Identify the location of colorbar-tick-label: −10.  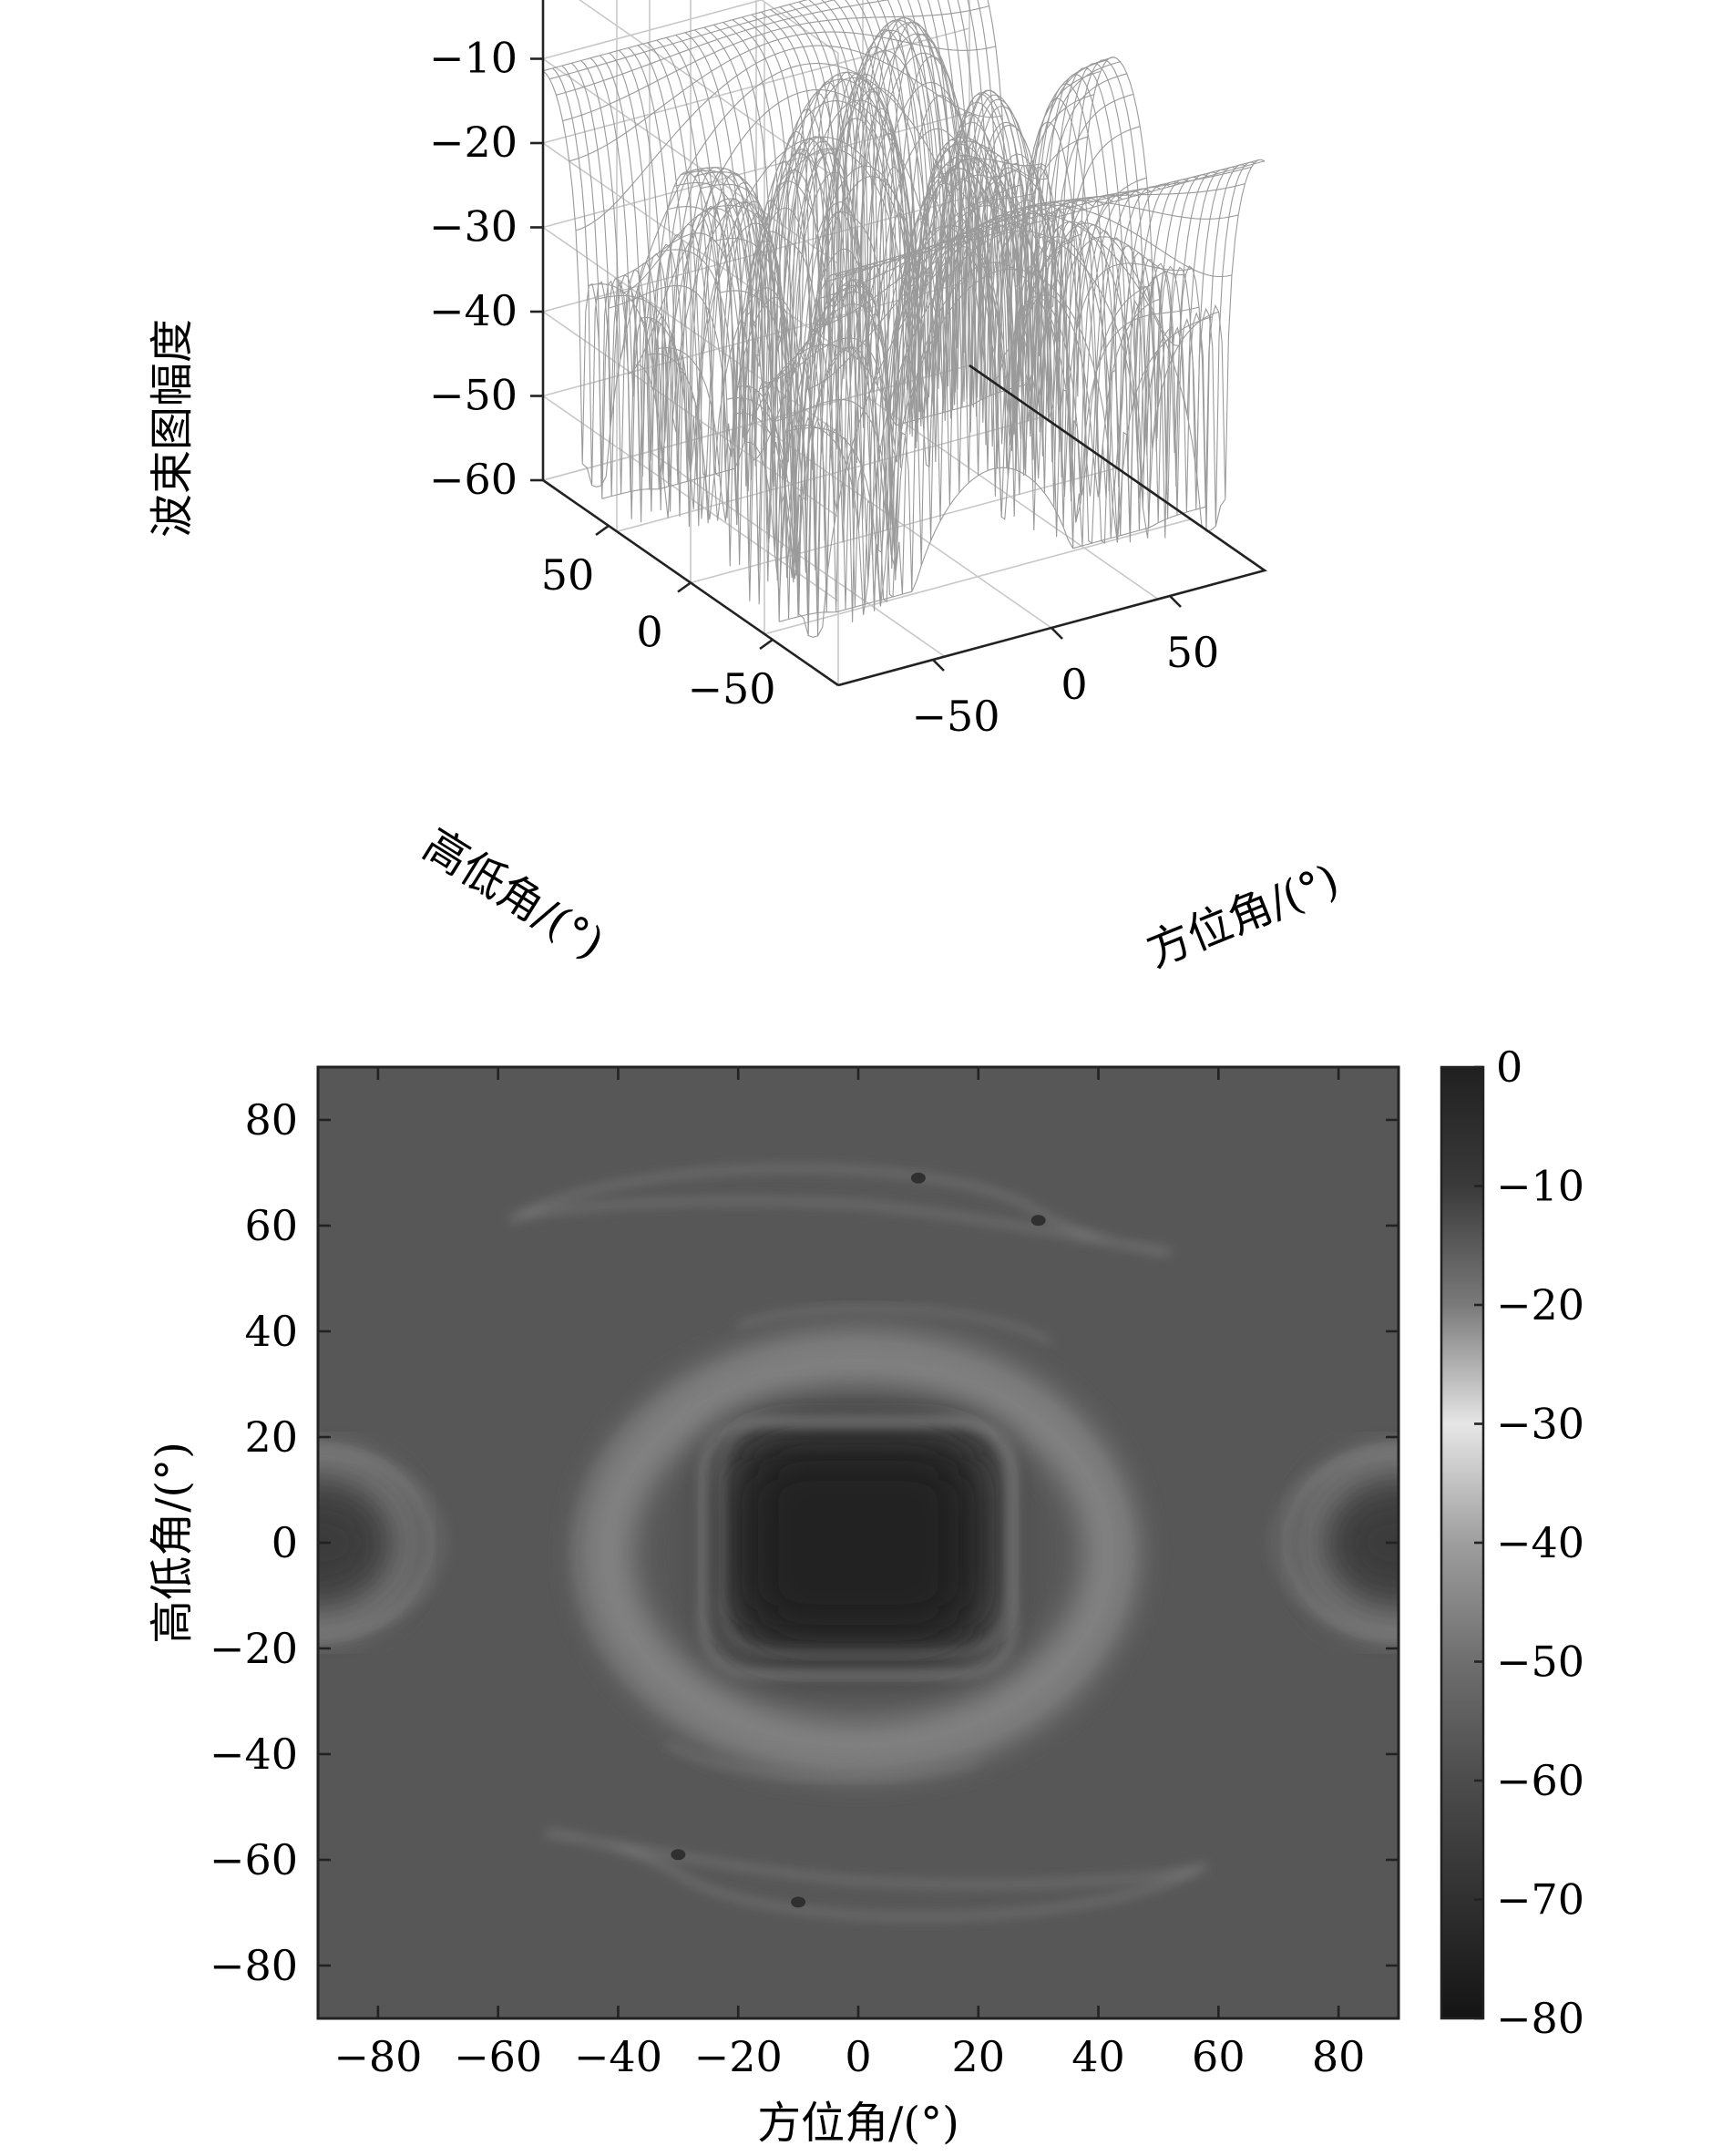
(1540, 1186).